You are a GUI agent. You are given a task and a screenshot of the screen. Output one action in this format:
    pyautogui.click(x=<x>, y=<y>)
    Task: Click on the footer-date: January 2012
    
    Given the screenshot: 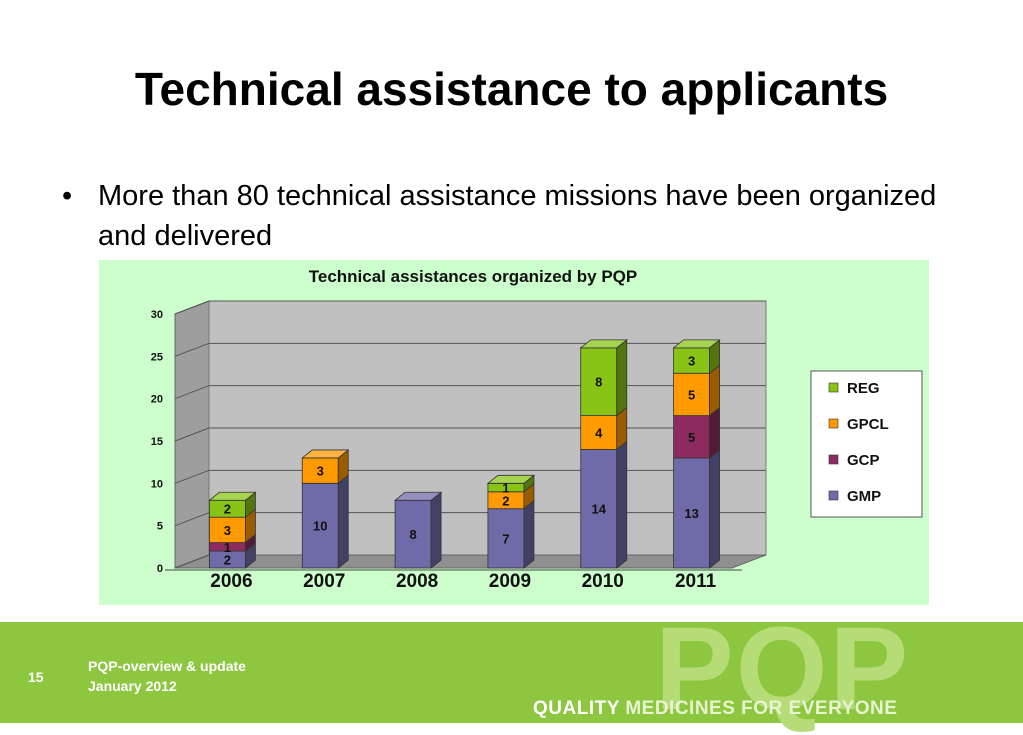 What is the action you would take?
    pyautogui.click(x=132, y=686)
    